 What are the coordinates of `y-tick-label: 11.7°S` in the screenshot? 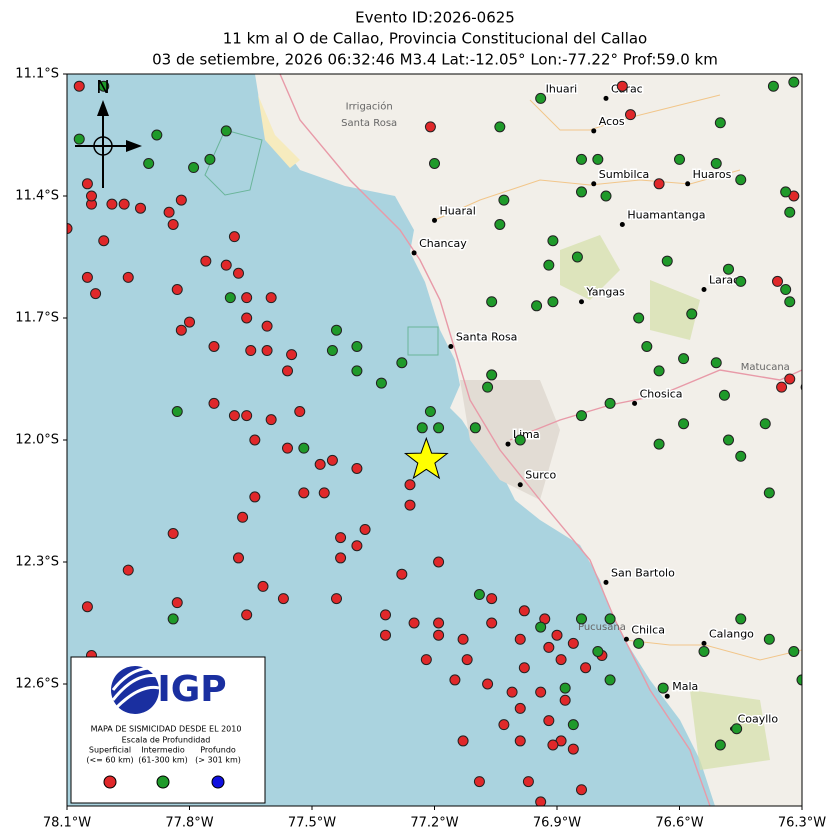 It's located at (37, 318).